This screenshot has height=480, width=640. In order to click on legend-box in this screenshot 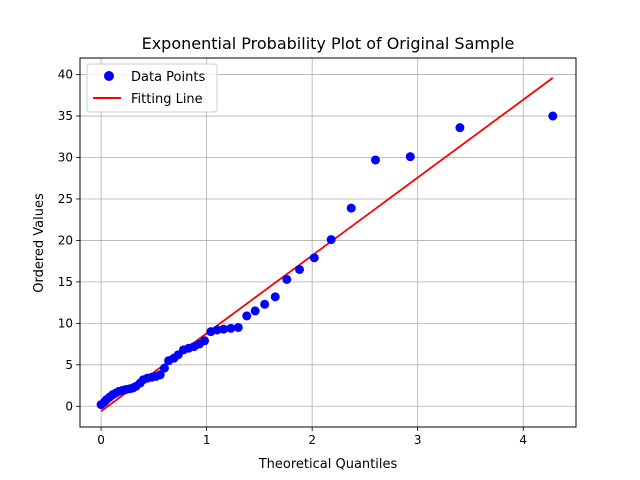, I will do `click(152, 88)`.